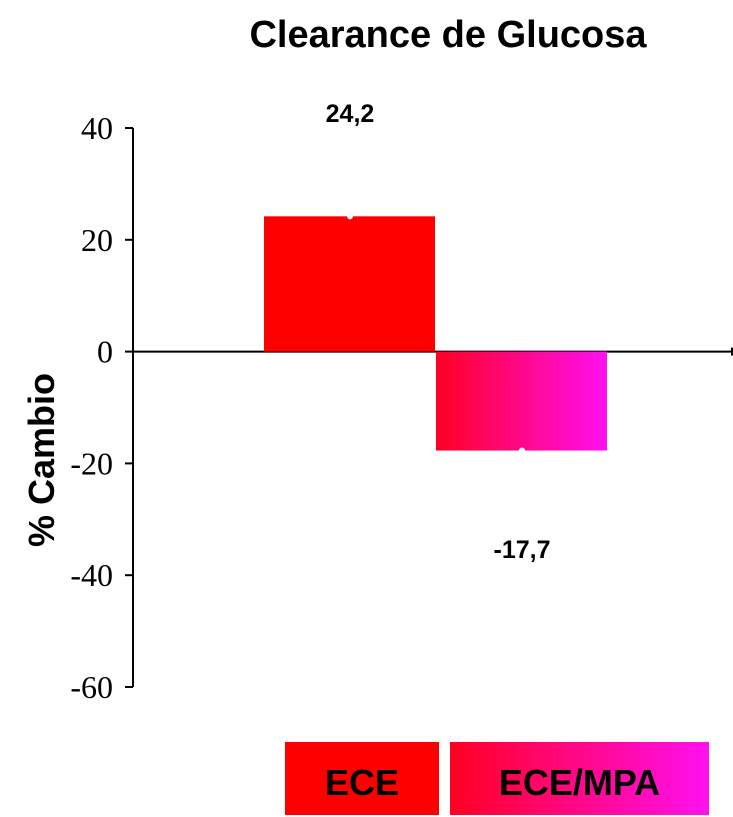 Image resolution: width=733 pixels, height=817 pixels. Describe the element at coordinates (349, 284) in the screenshot. I see `bar-ece` at that location.